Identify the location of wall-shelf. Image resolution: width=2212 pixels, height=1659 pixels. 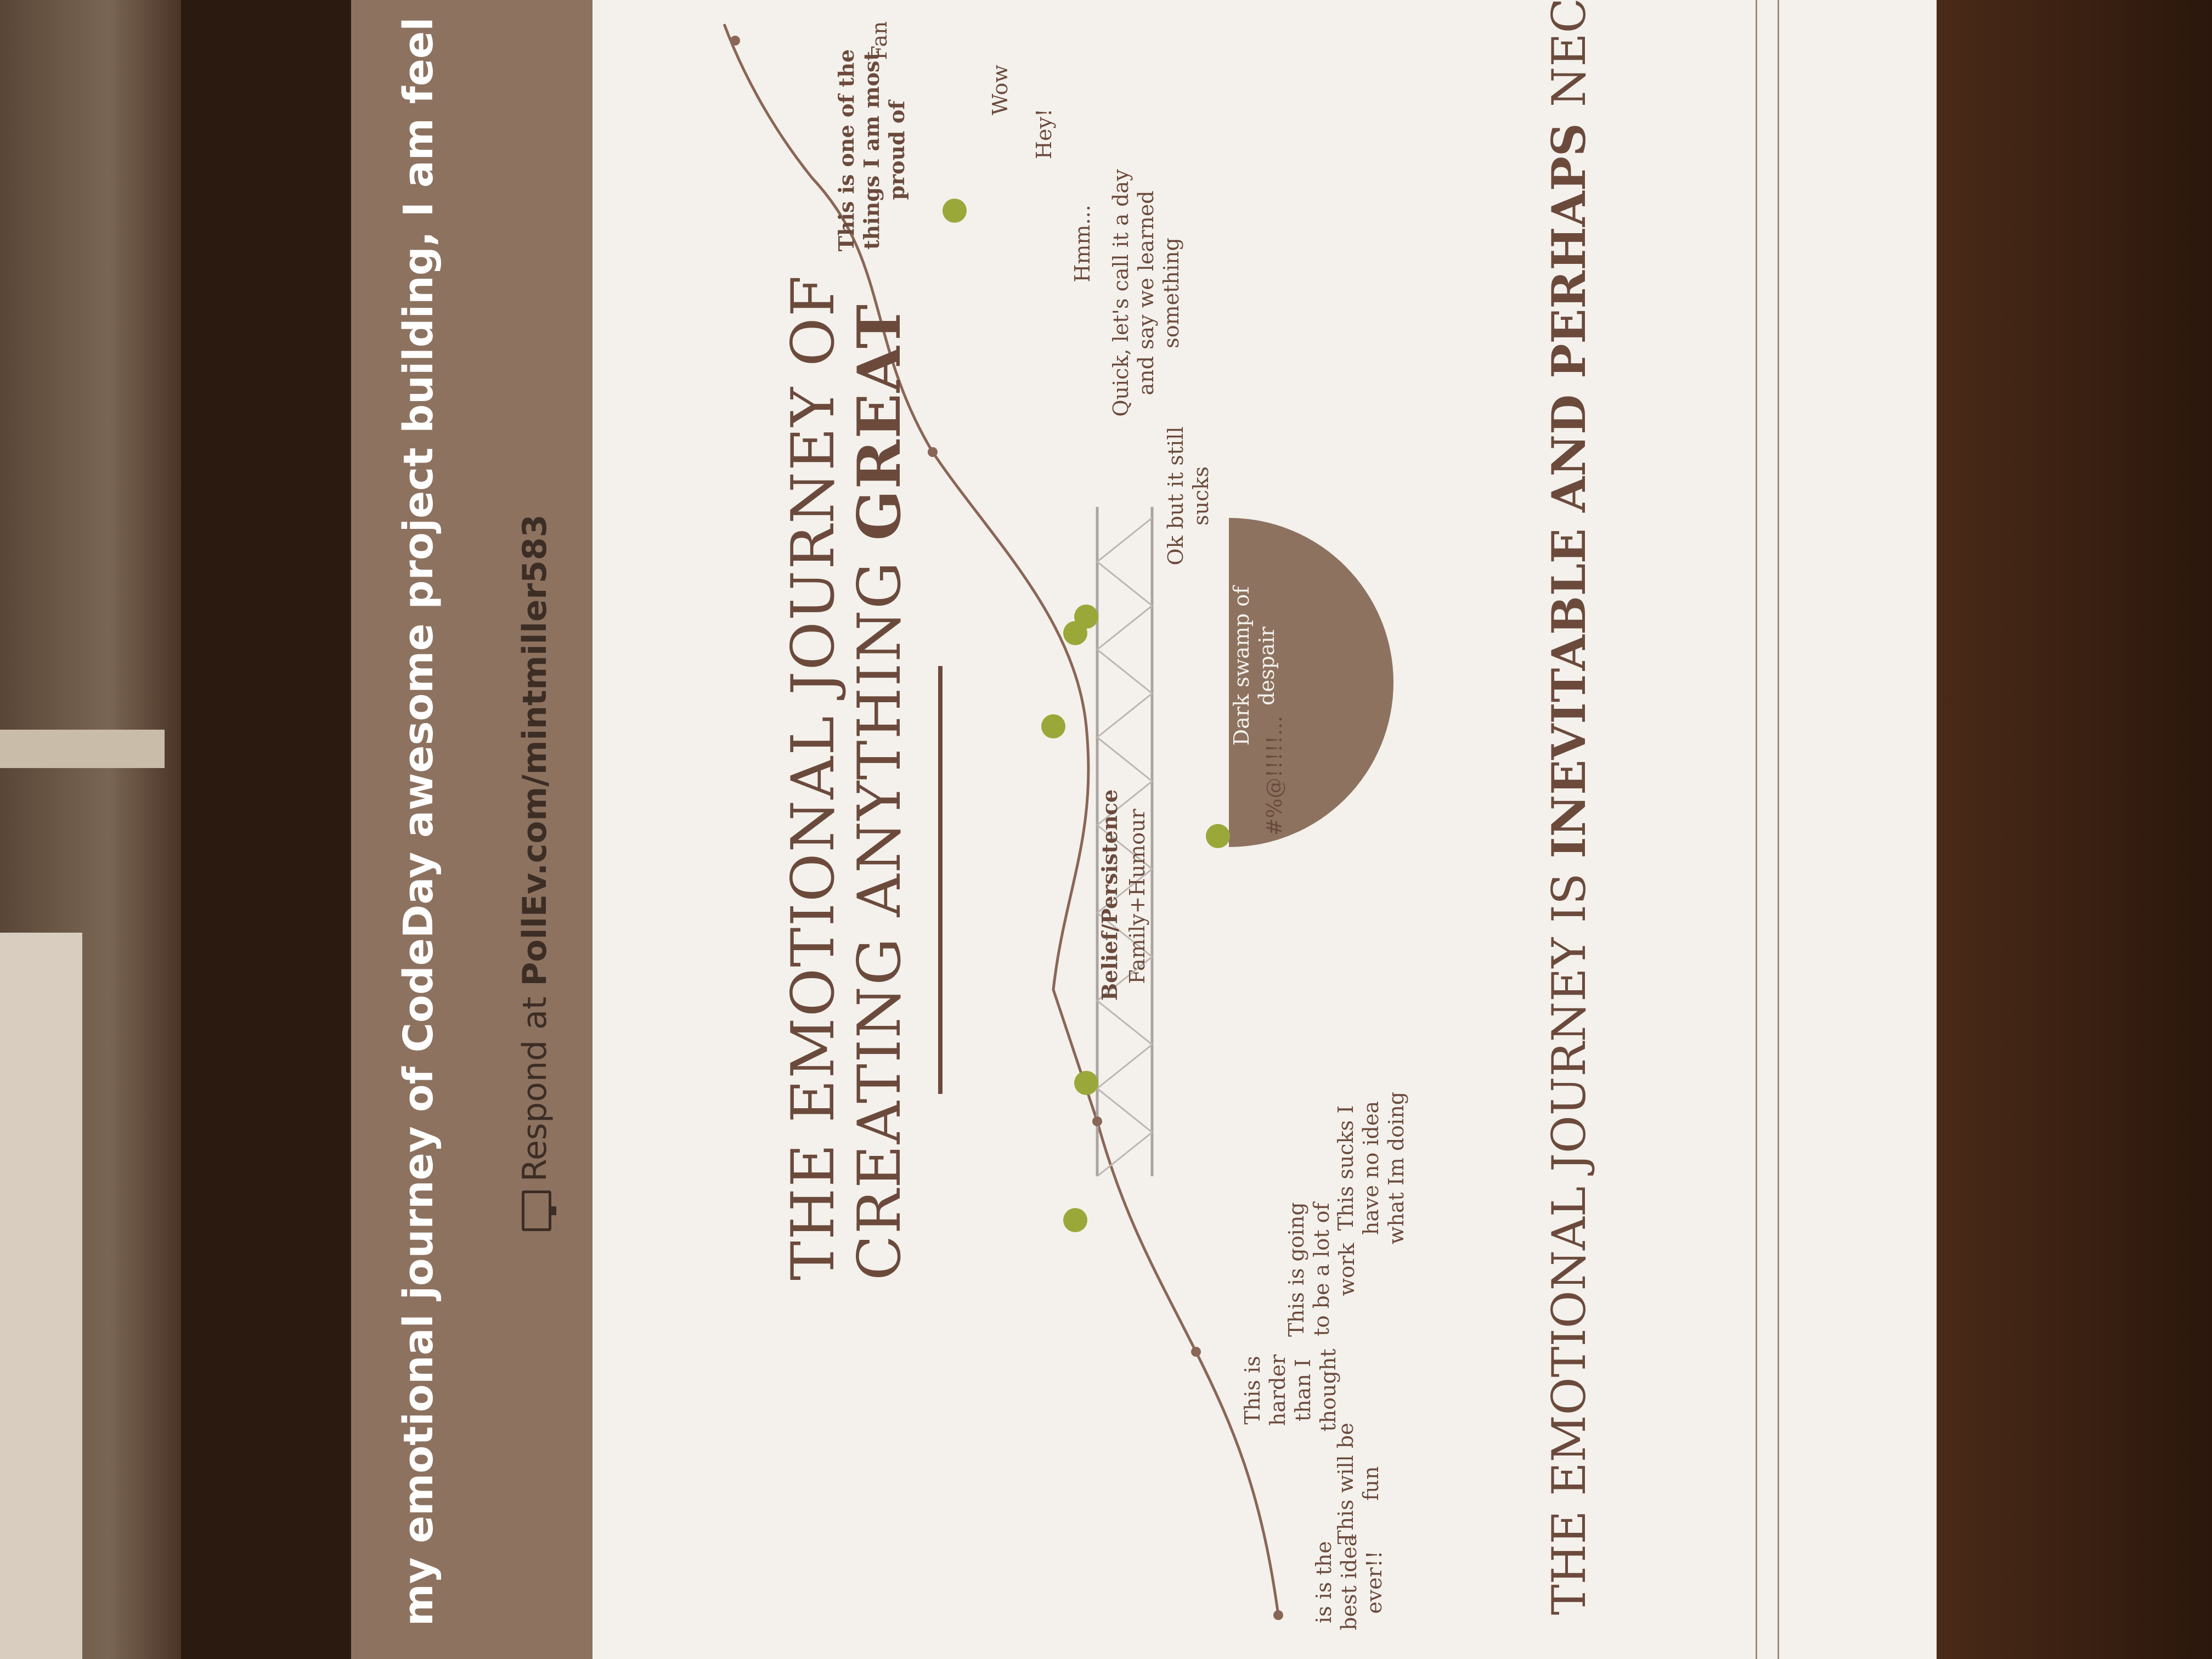
(82, 749).